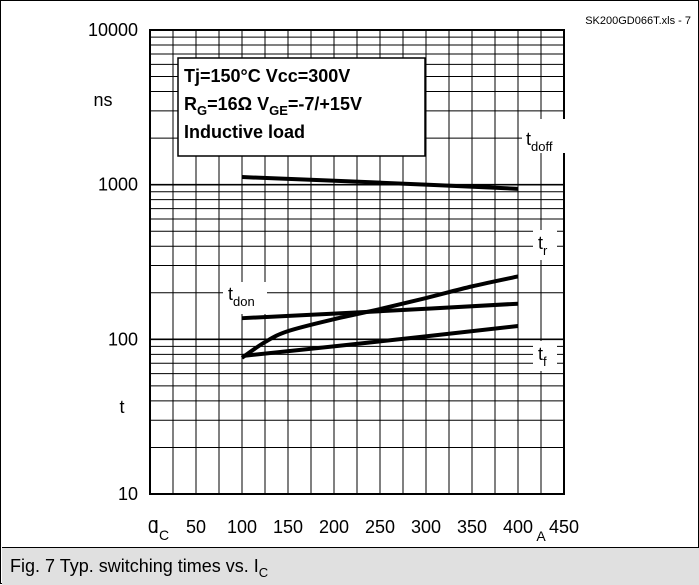  I want to click on y-unit-label: ns, so click(102, 100).